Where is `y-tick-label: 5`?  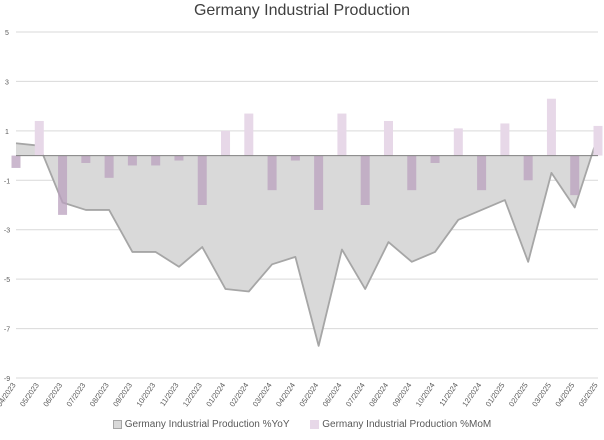
y-tick-label: 5 is located at coordinates (7, 33).